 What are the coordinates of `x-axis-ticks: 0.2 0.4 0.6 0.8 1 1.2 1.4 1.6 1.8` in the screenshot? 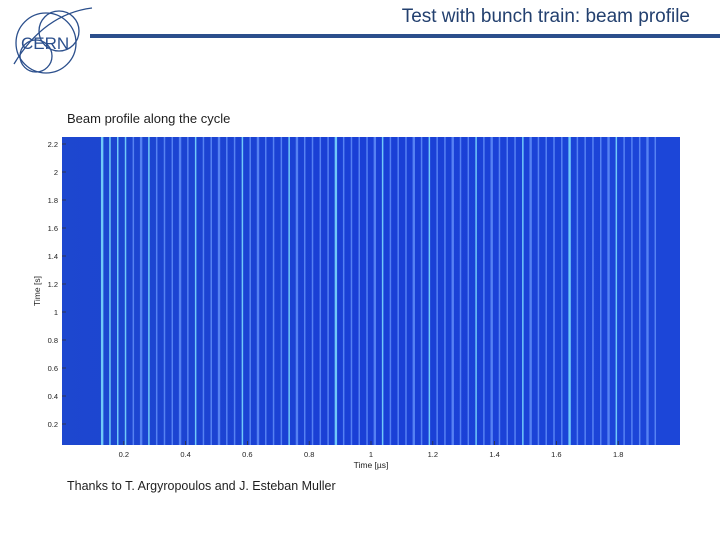 It's located at (371, 450).